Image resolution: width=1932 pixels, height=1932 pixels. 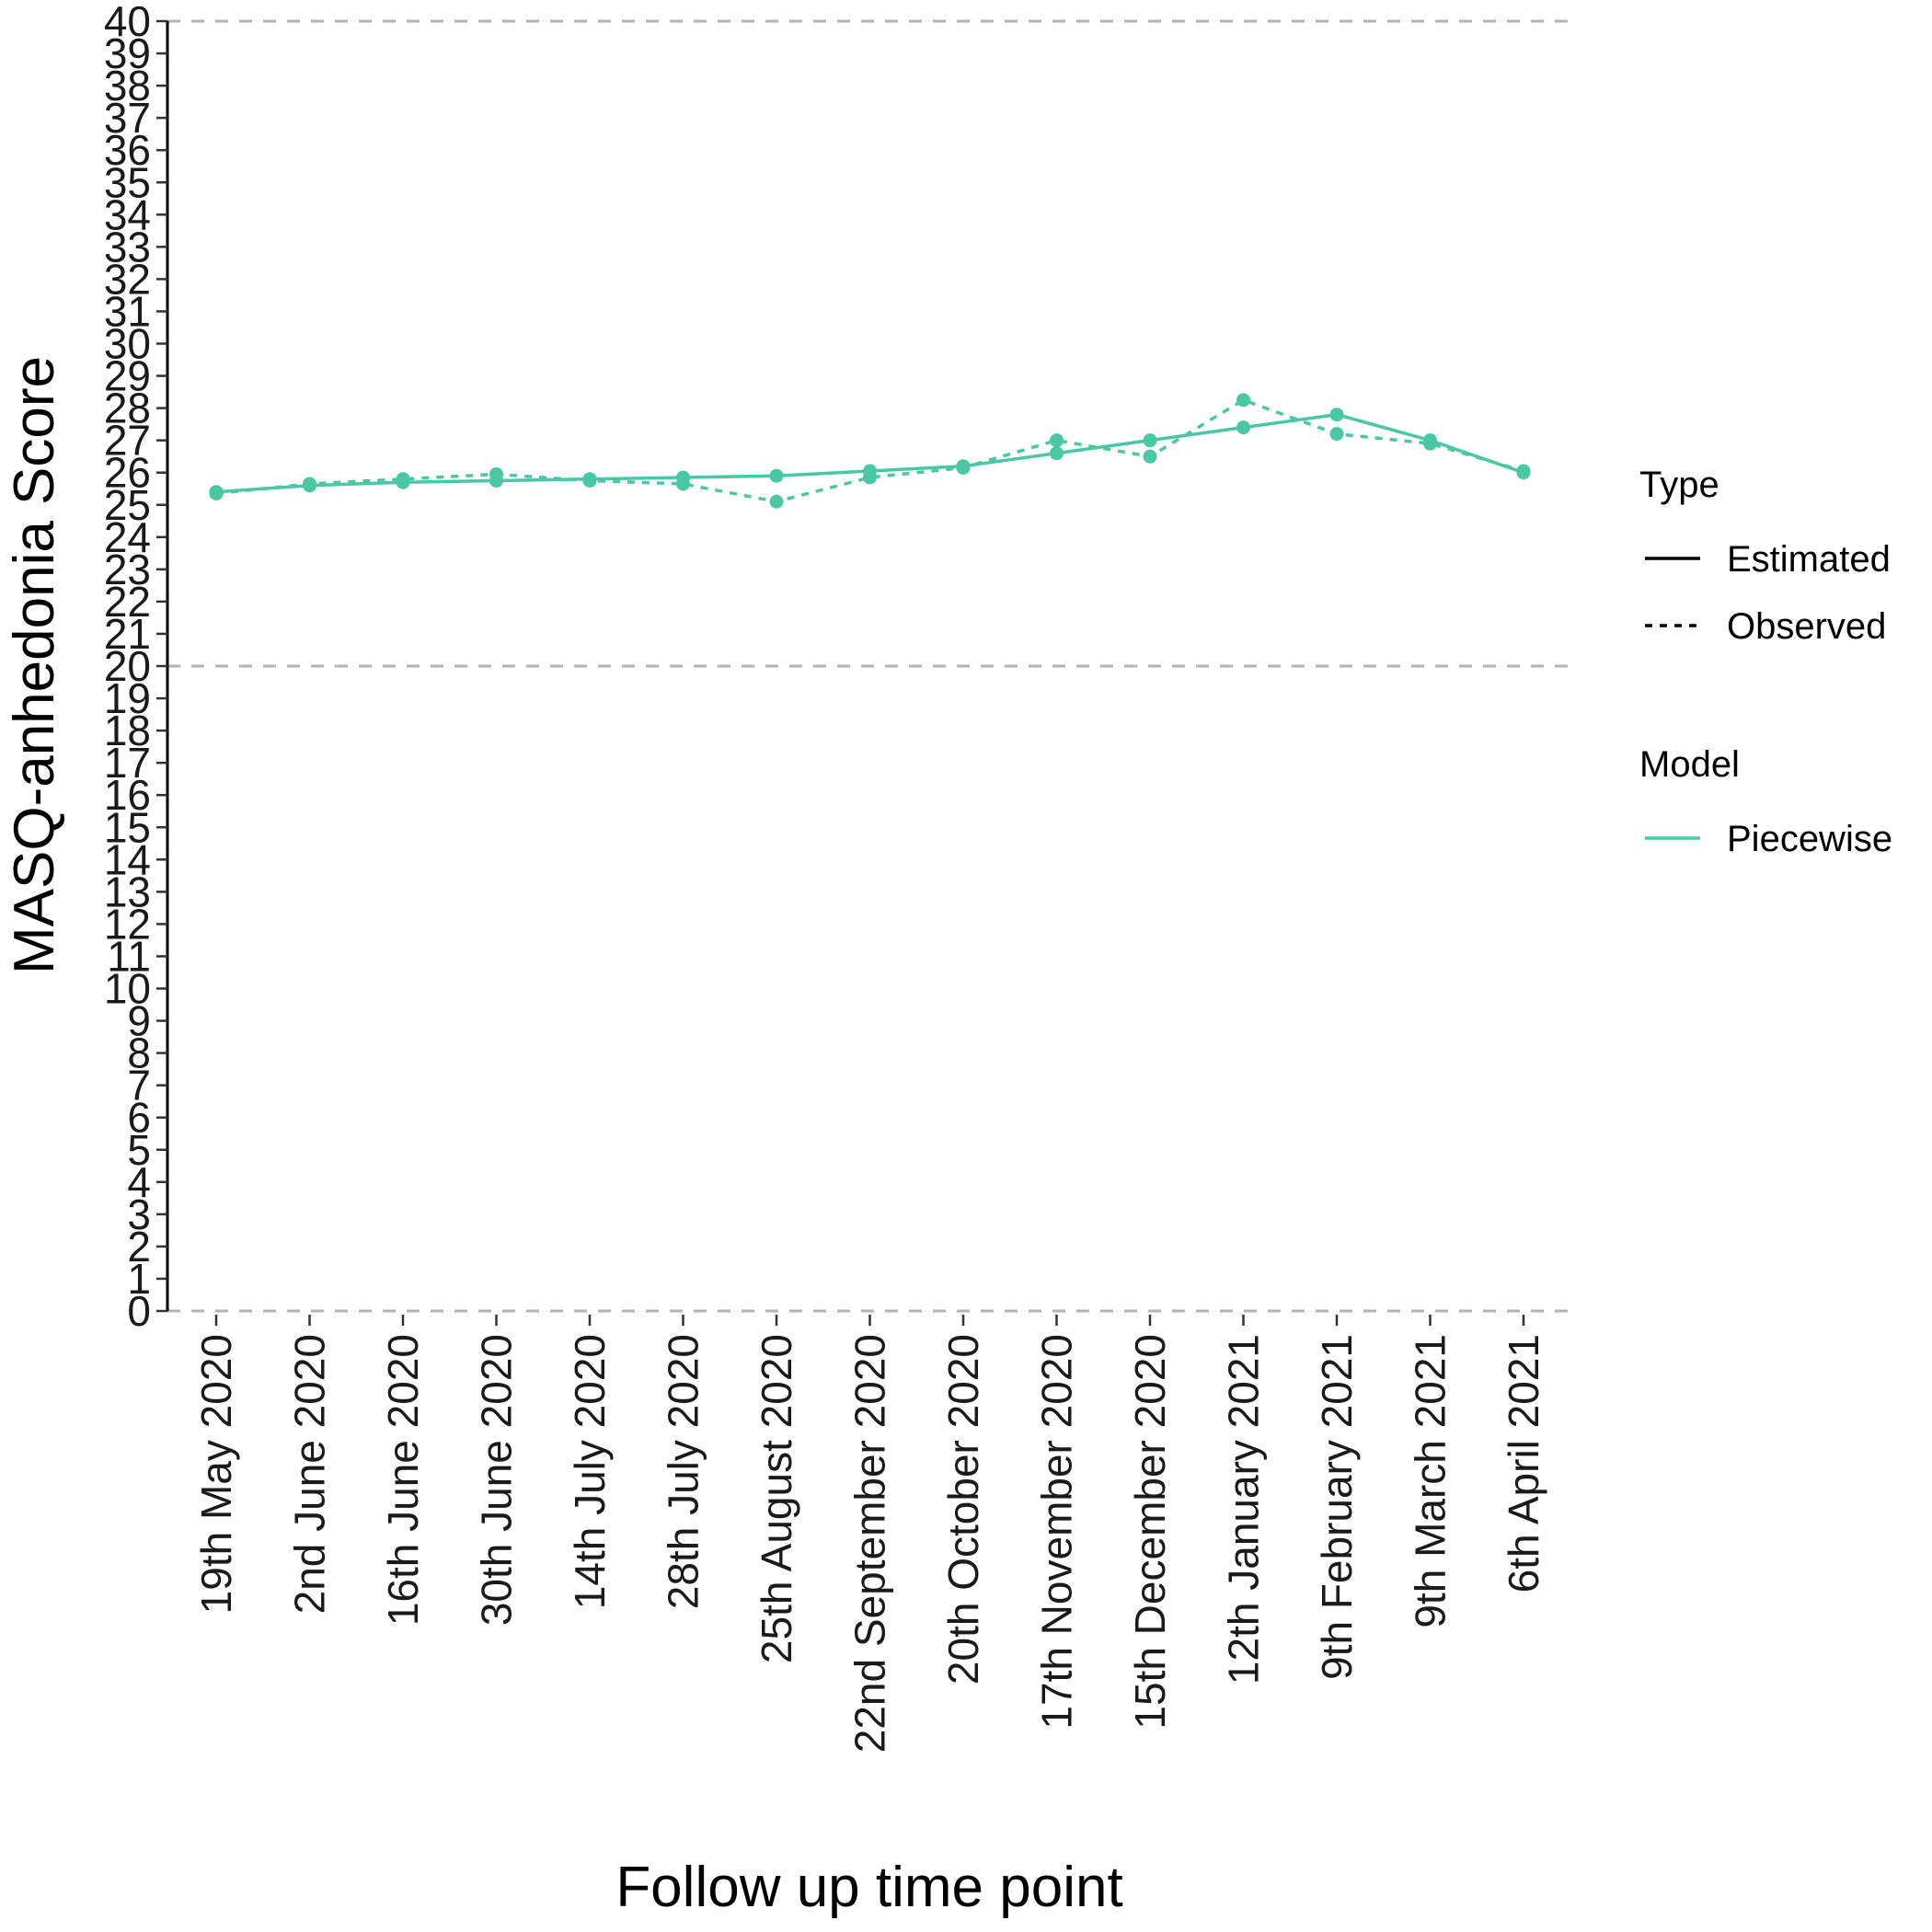 What do you see at coordinates (1244, 1509) in the screenshot?
I see `x-tick-label-11: 12th January 2021` at bounding box center [1244, 1509].